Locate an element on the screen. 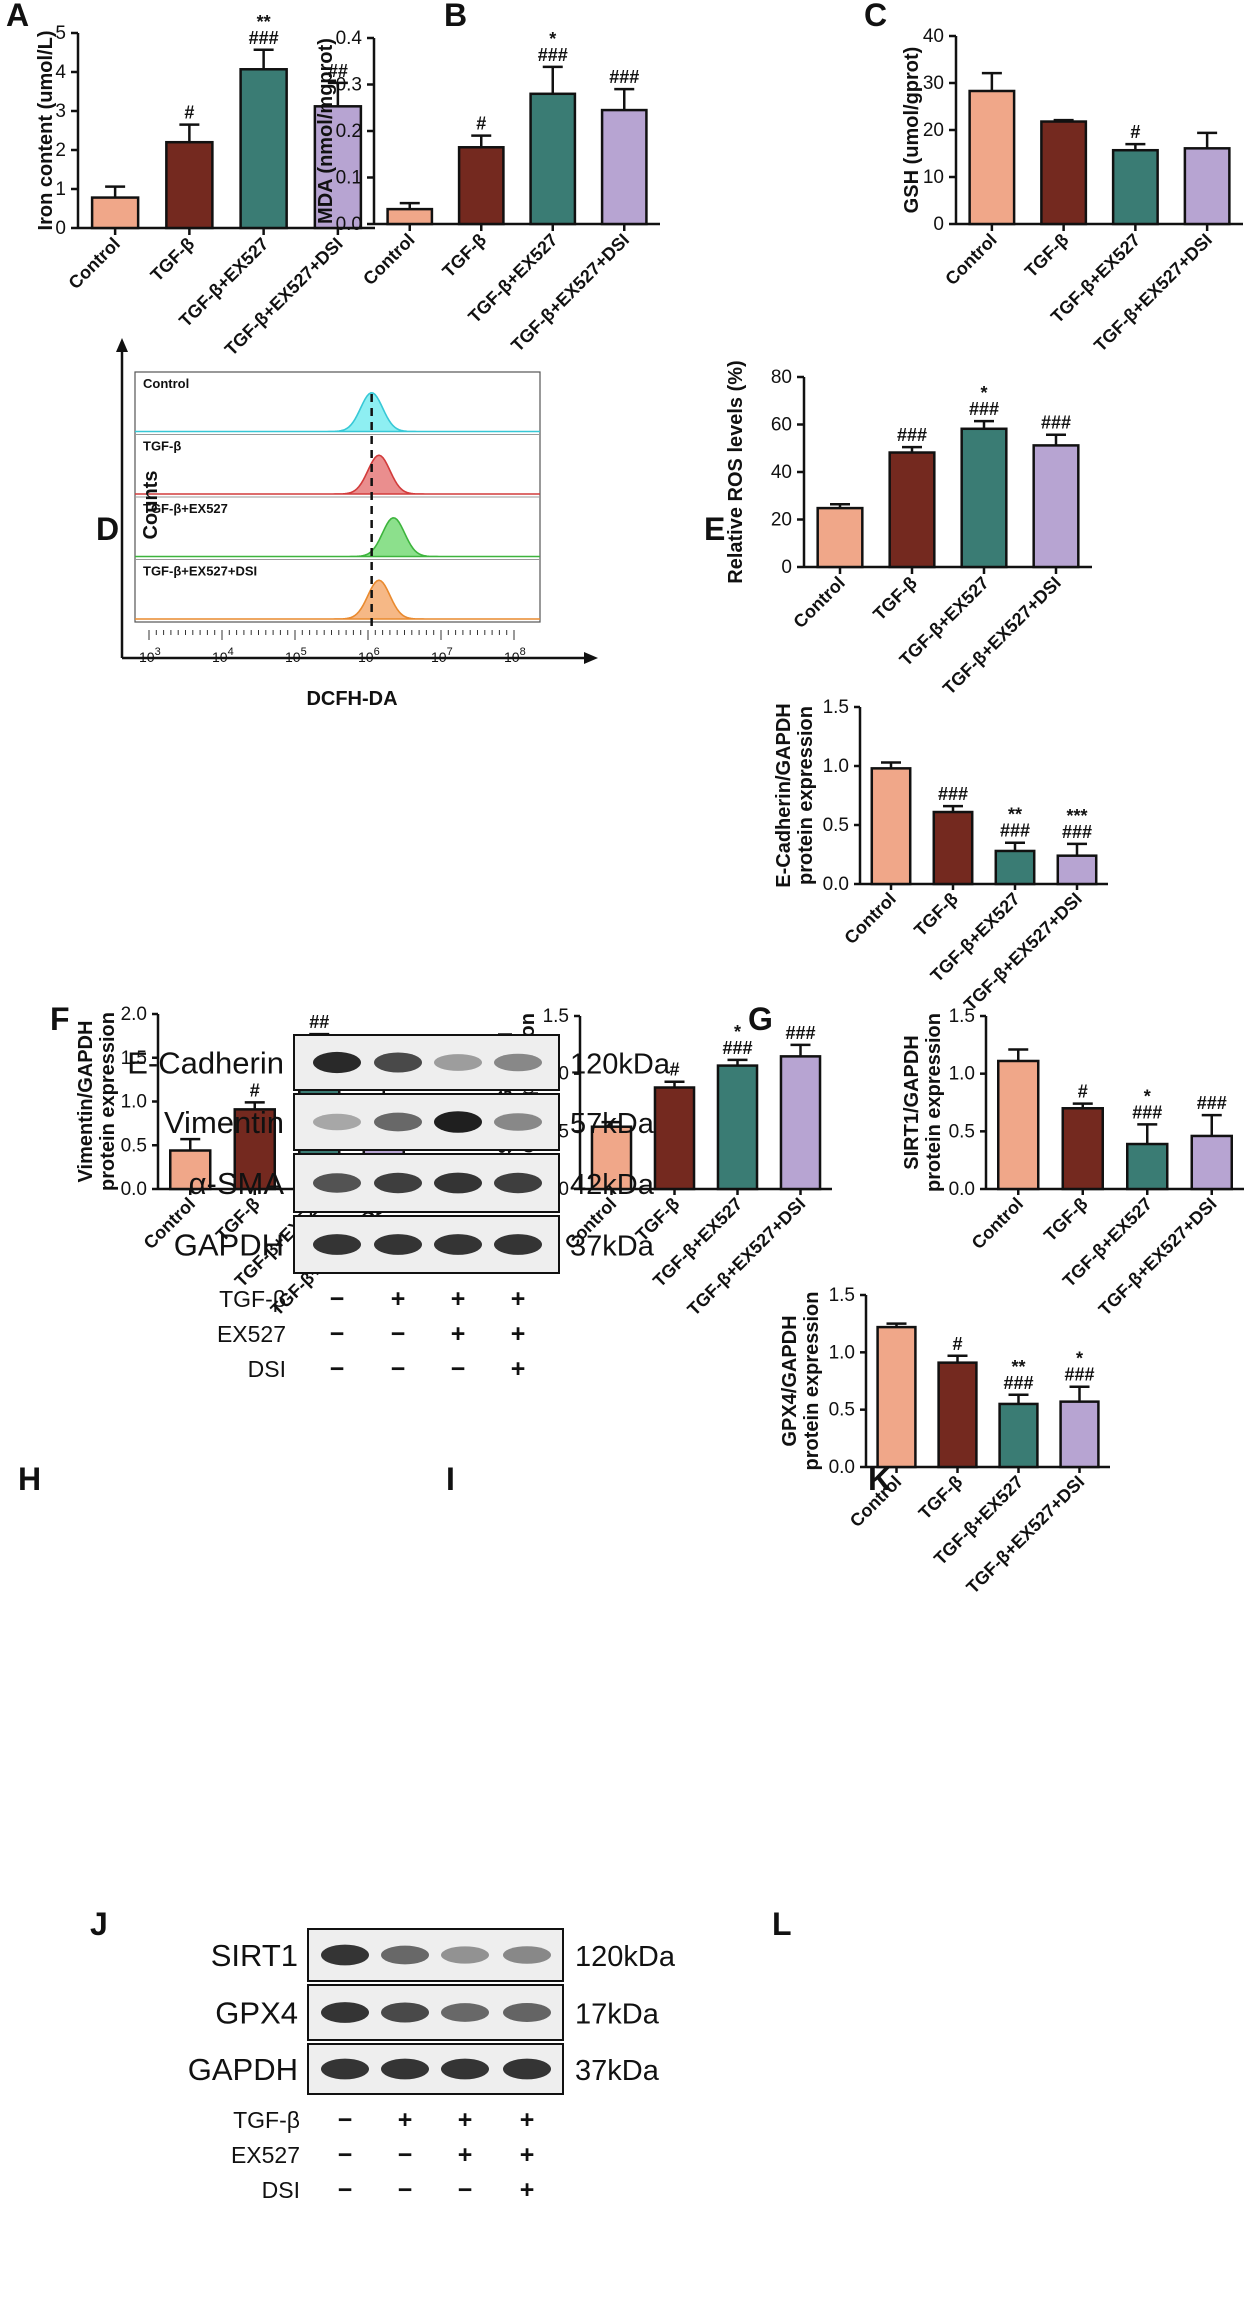 Image resolution: width=1250 pixels, height=2304 pixels. y-tick-label: 40 is located at coordinates (933, 36).